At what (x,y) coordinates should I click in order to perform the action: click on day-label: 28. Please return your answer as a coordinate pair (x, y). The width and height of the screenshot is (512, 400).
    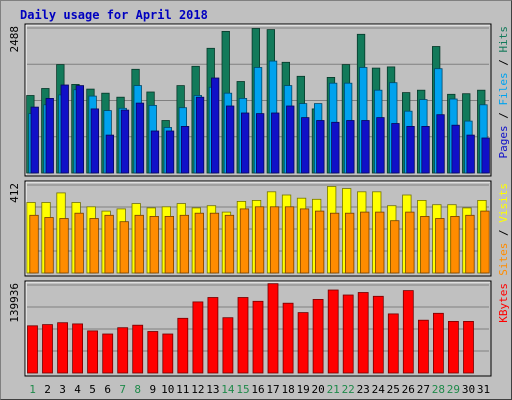
    Looking at the image, I should click on (438, 389).